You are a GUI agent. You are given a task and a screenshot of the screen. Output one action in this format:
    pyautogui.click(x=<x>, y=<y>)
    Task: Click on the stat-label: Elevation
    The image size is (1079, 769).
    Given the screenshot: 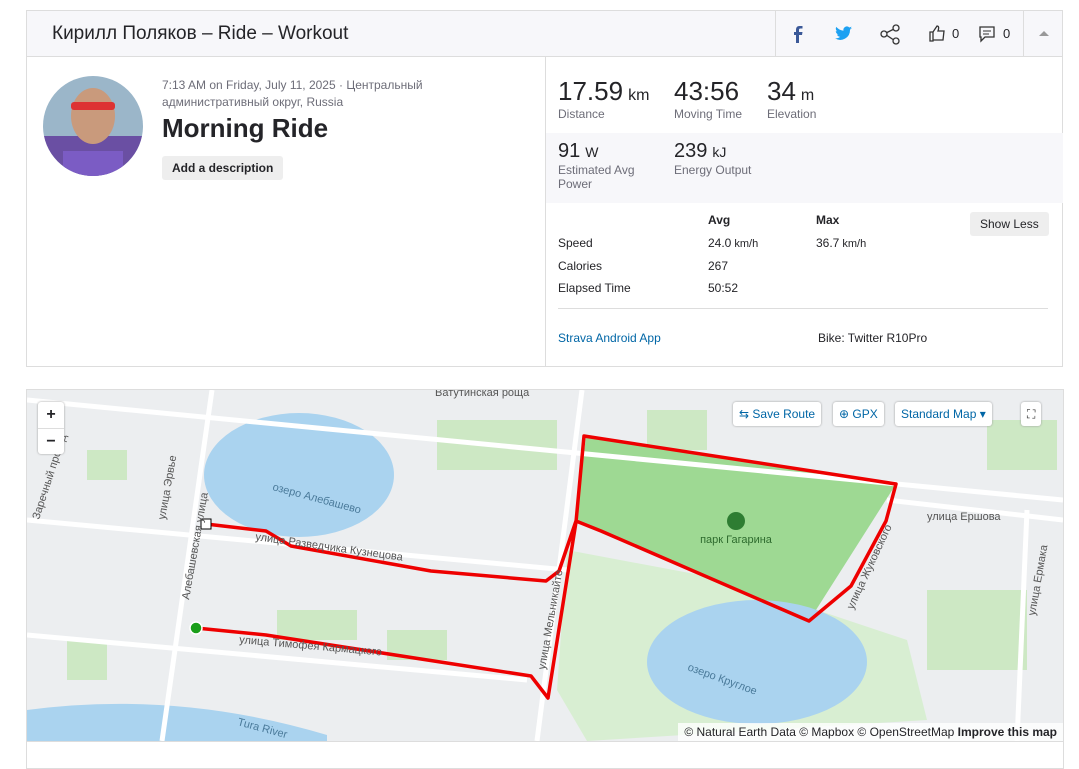 What is the action you would take?
    pyautogui.click(x=792, y=114)
    